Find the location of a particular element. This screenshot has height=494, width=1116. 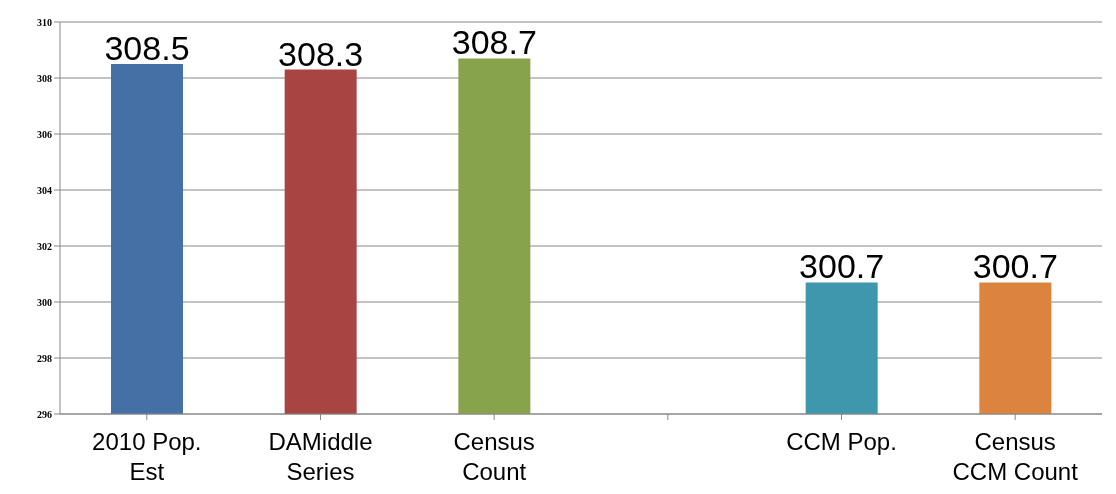

y-tick-label: 304 is located at coordinates (44, 190).